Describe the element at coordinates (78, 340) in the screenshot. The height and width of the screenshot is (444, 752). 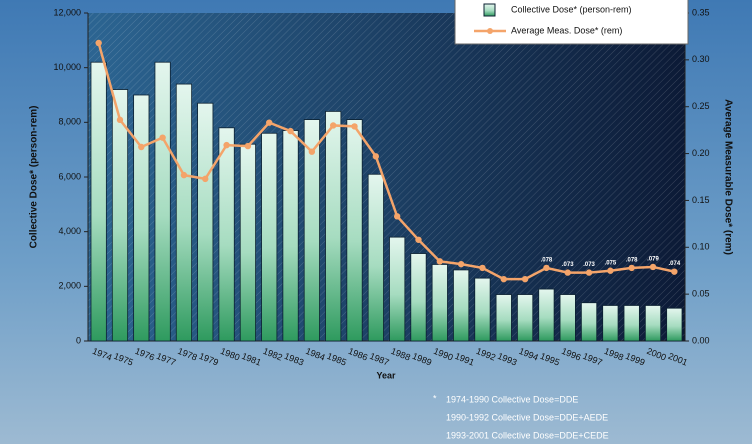
I see `y-tick-label: 0` at that location.